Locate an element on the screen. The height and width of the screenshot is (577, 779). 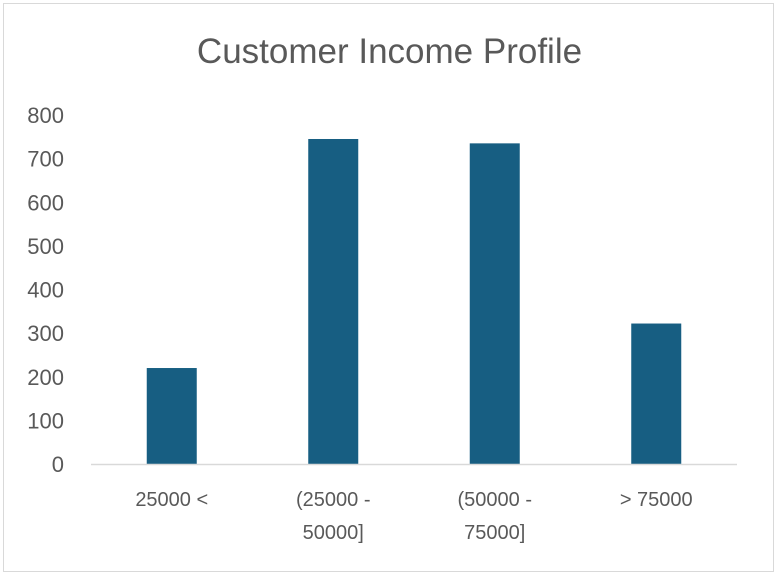
y-tick-label: 800 is located at coordinates (45, 115).